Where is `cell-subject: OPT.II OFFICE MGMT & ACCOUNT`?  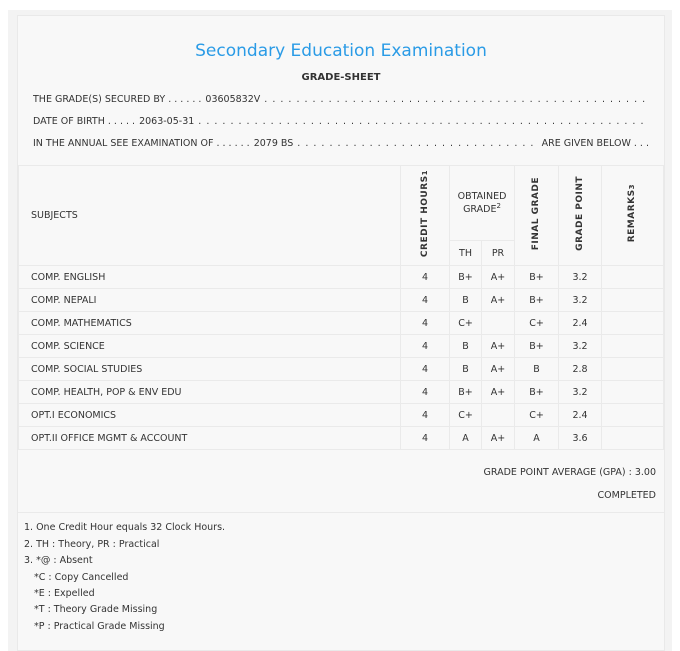
cell-subject: OPT.II OFFICE MGMT & ACCOUNT is located at coordinates (209, 438).